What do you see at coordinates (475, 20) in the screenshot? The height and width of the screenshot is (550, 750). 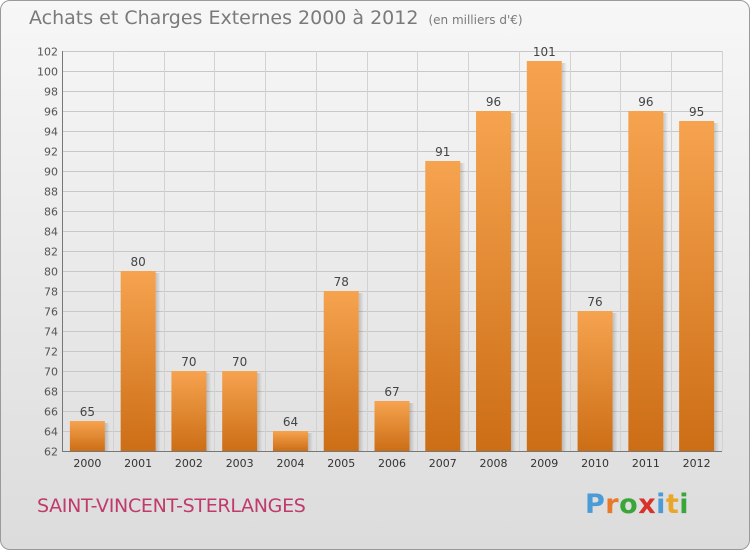 I see `chart-subtitle: (en milliers d'€)` at bounding box center [475, 20].